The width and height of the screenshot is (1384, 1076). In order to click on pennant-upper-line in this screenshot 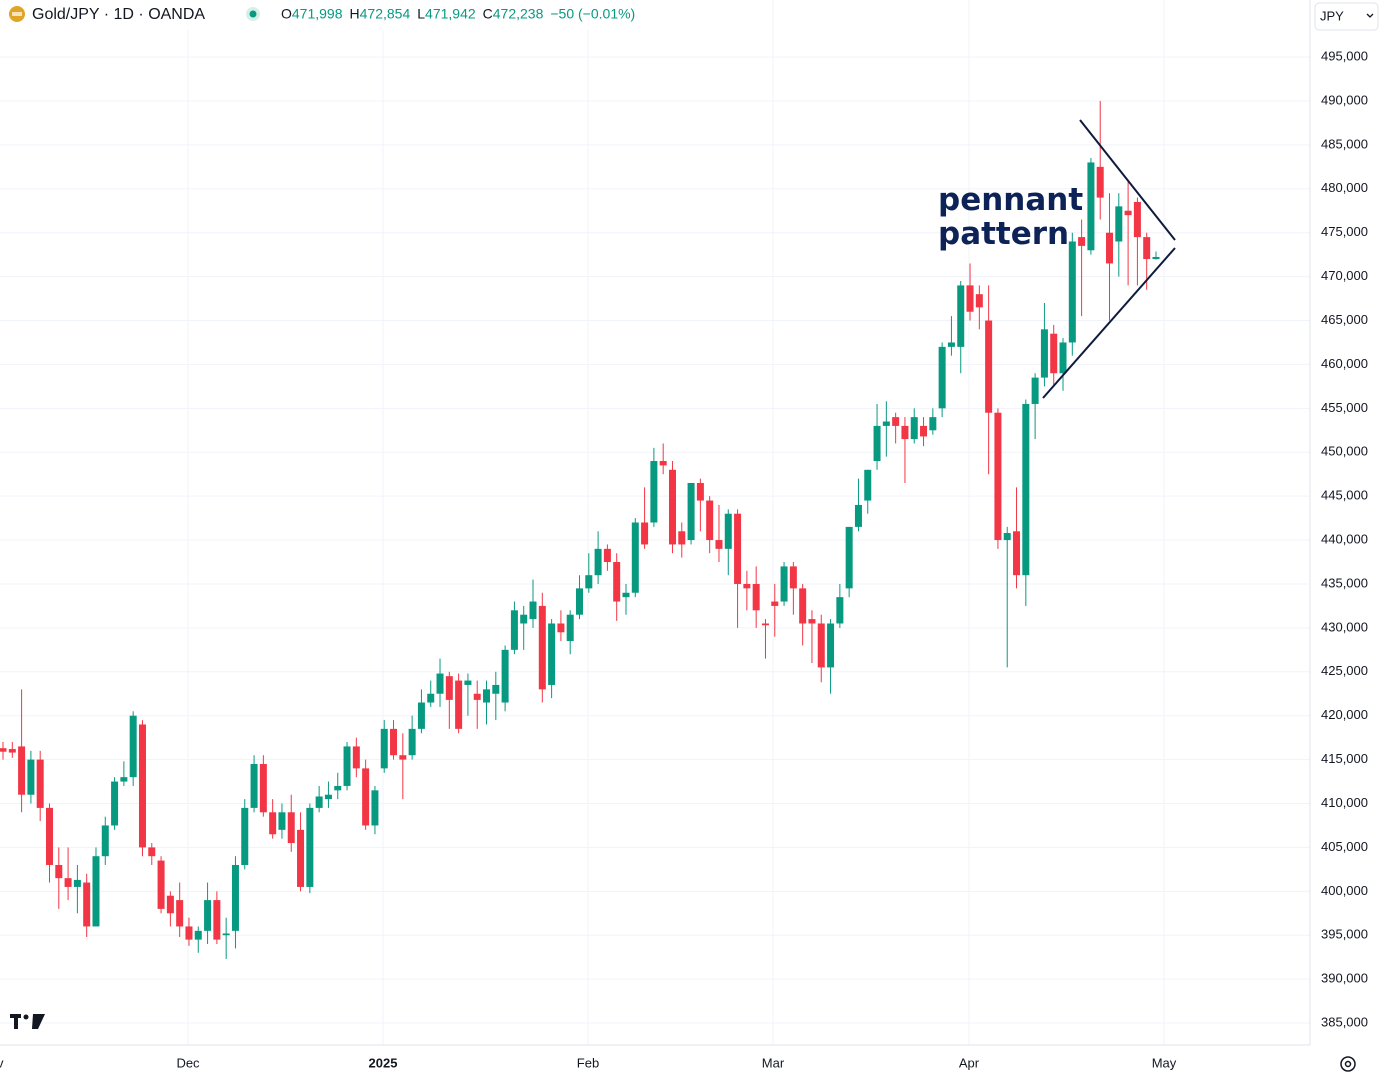, I will do `click(1127, 180)`.